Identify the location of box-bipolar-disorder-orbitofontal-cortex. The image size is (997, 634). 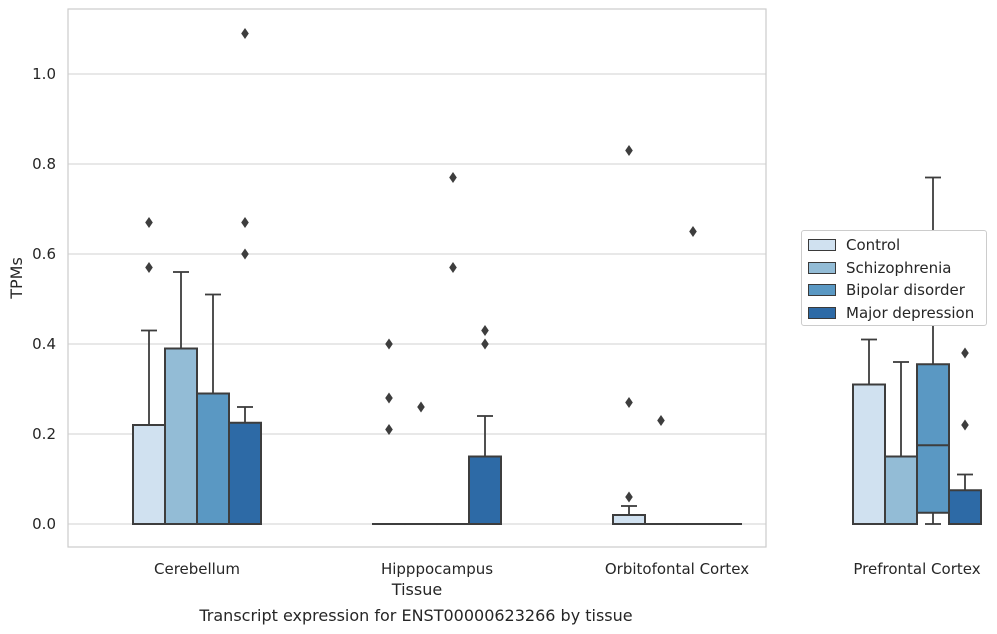
(693, 376).